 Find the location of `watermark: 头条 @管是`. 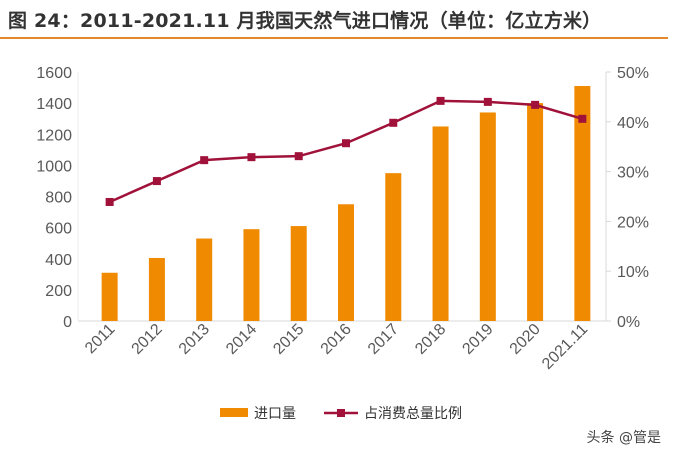

watermark: 头条 @管是 is located at coordinates (623, 438).